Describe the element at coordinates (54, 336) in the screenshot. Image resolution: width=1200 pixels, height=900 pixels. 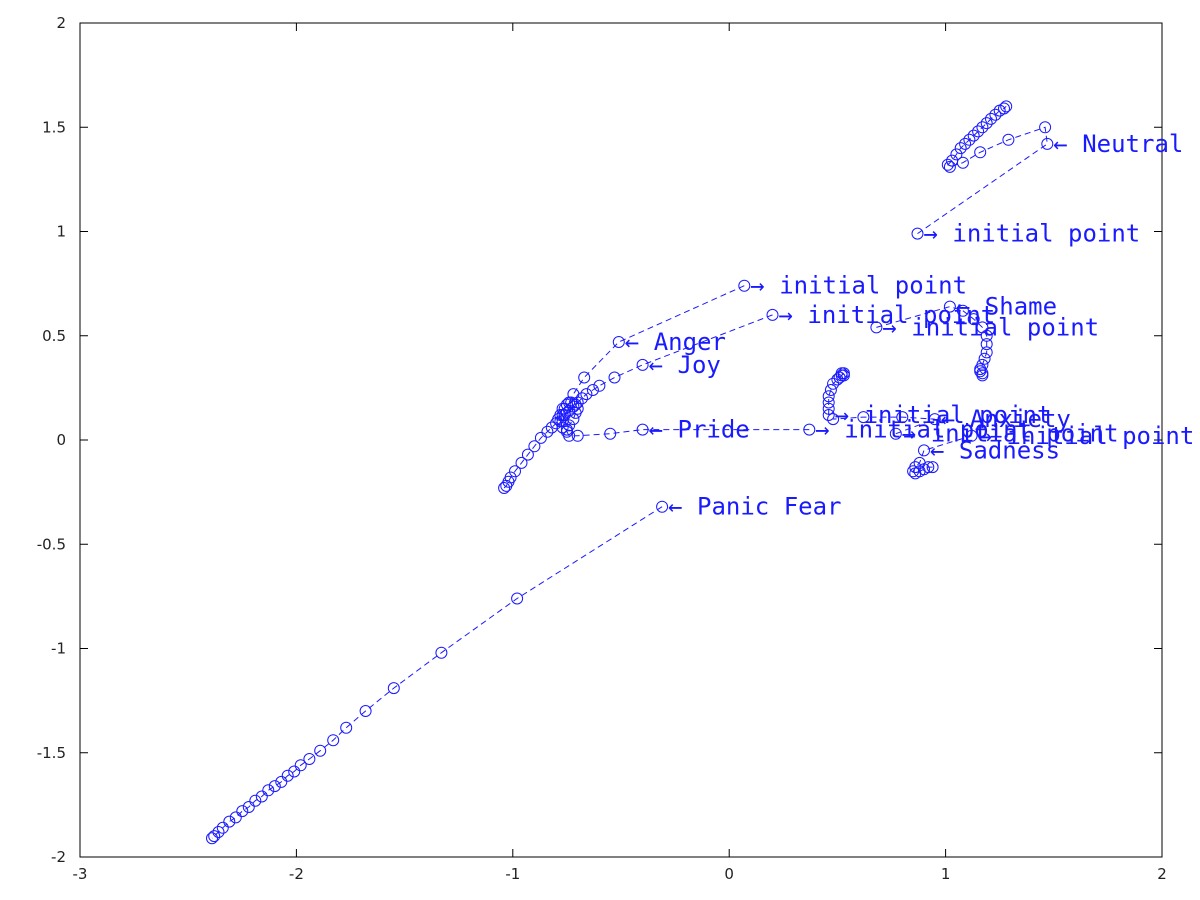
I see `y-tick-label: 0.5` at that location.